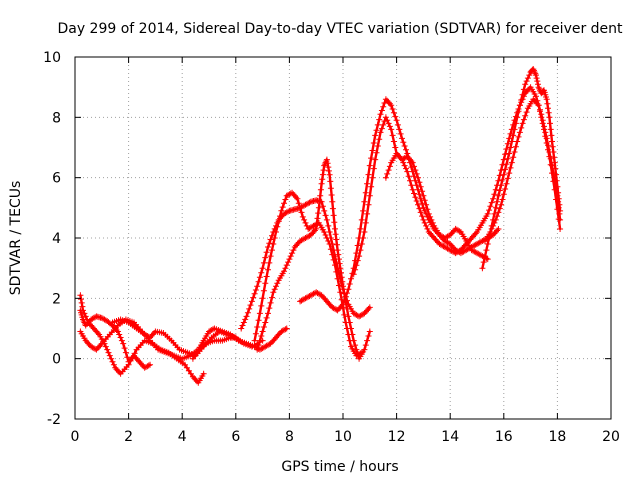  What do you see at coordinates (504, 437) in the screenshot?
I see `x-tick-label: 16` at bounding box center [504, 437].